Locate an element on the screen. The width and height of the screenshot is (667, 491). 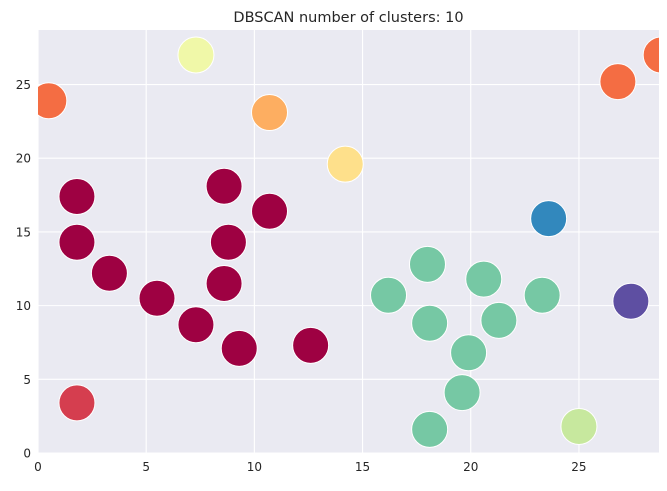
chart-title: DBSCAN number of clusters: 10 is located at coordinates (348, 18).